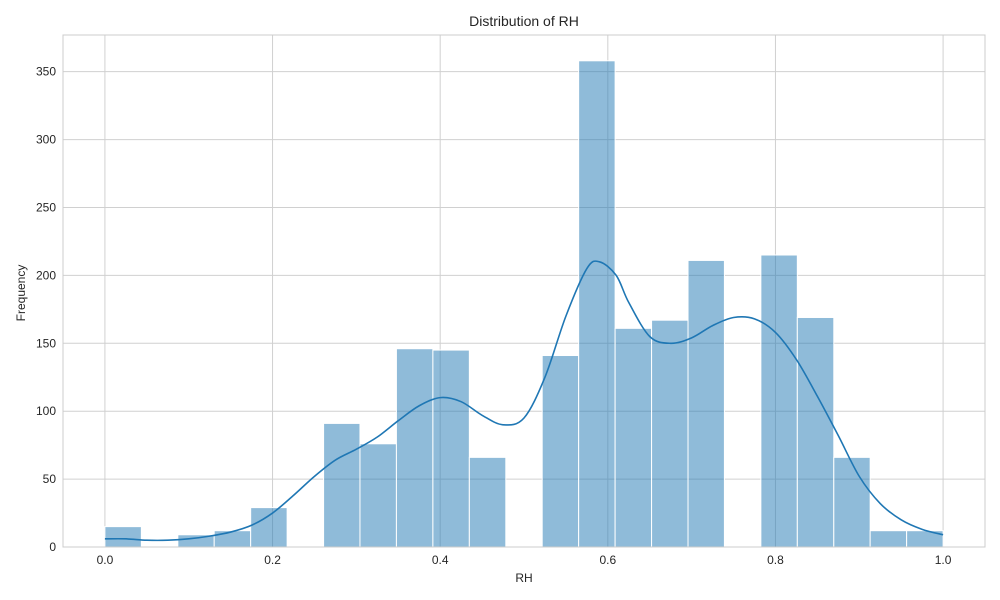 The height and width of the screenshot is (600, 1000). Describe the element at coordinates (523, 578) in the screenshot. I see `x-axis-label: RH` at that location.